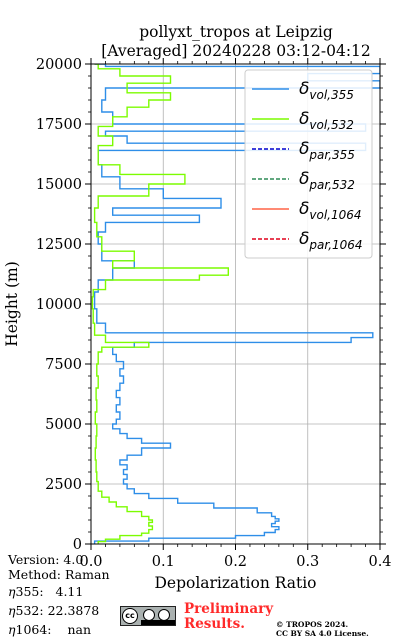  I want to click on preliminary-line1: Preliminary, so click(229, 609).